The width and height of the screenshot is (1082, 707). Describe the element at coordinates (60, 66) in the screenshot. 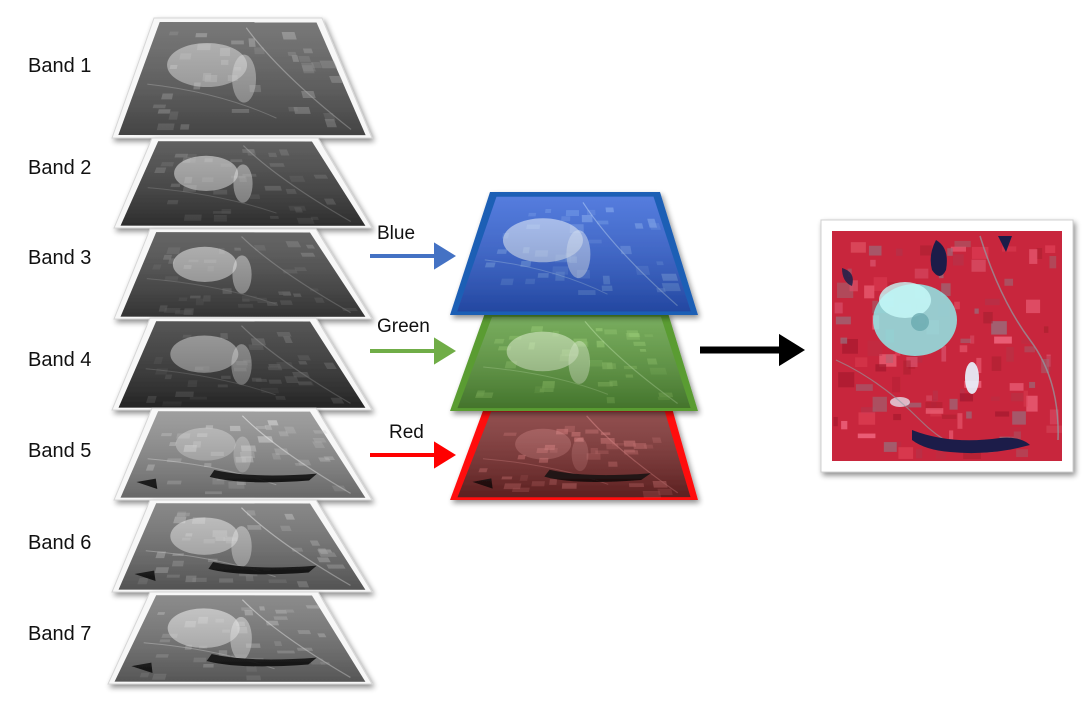

I see `band-1-label: Band 1` at that location.